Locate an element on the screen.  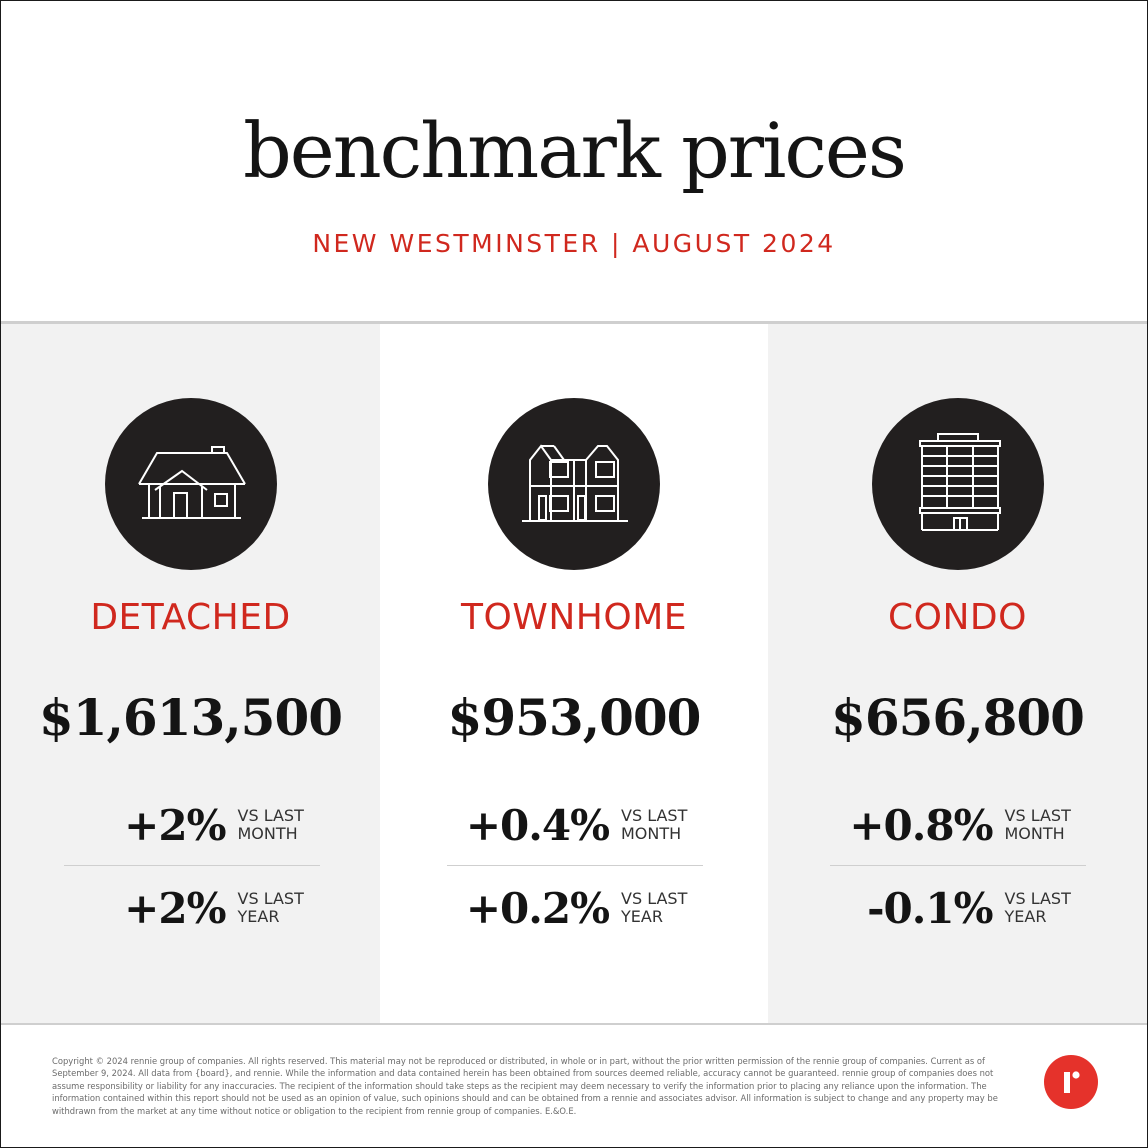
condo-building-icon is located at coordinates (957, 484).